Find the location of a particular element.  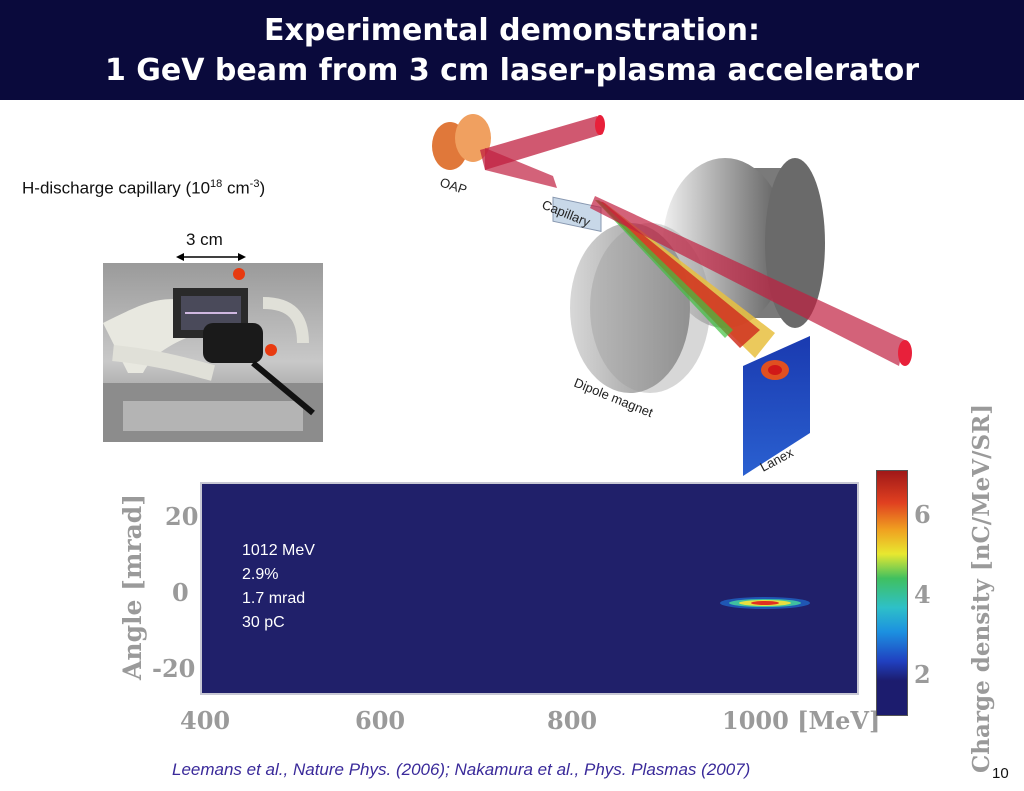

schematic-label-oap: OAP is located at coordinates (453, 186).